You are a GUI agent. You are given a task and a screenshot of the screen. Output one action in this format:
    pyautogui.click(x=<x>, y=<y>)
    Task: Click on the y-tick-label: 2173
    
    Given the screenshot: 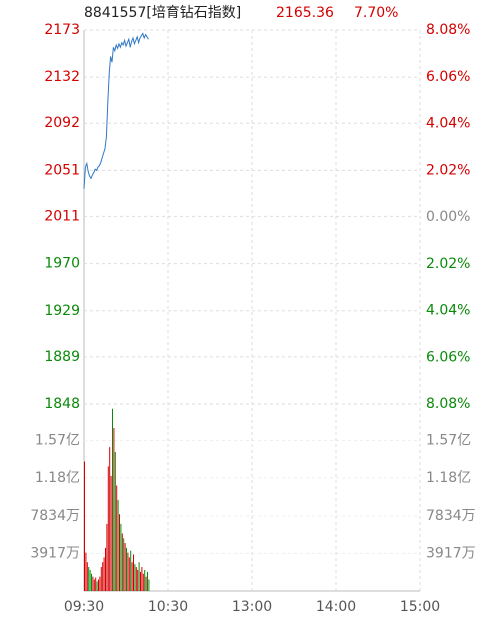 What is the action you would take?
    pyautogui.click(x=62, y=30)
    